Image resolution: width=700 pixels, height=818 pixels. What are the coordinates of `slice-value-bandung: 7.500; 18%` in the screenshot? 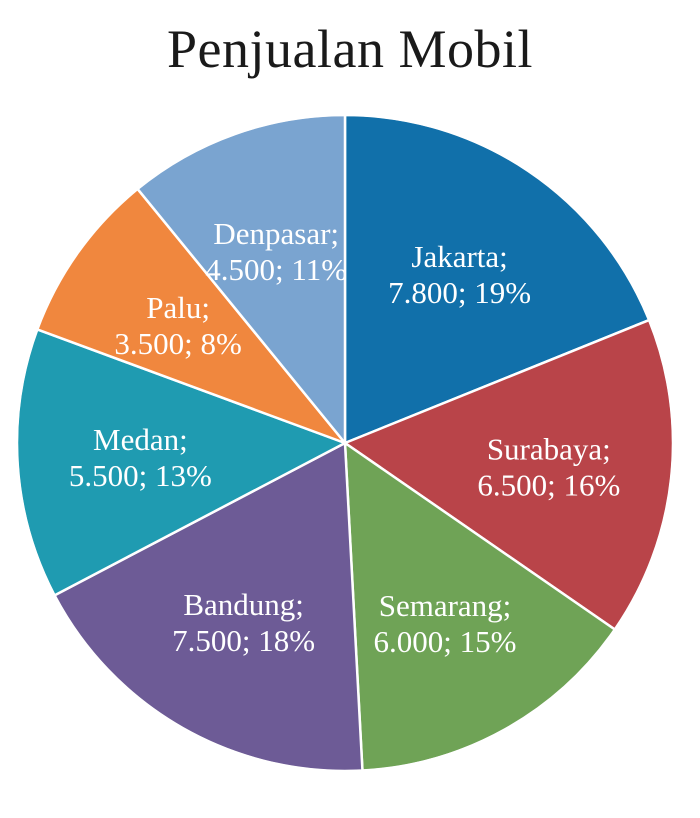 It's located at (243, 640).